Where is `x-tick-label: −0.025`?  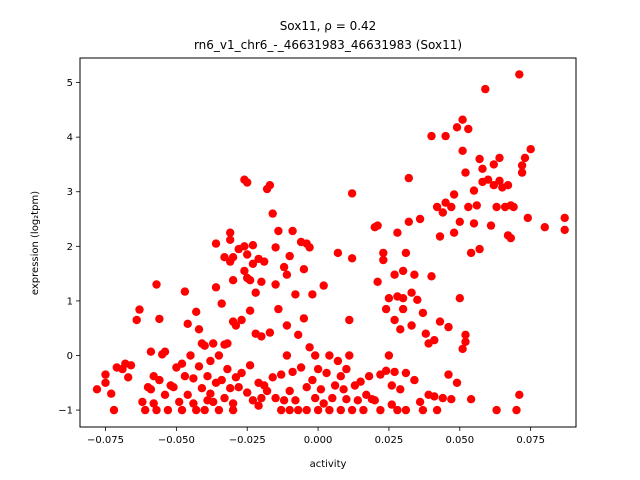 x-tick-label: −0.025 is located at coordinates (247, 440).